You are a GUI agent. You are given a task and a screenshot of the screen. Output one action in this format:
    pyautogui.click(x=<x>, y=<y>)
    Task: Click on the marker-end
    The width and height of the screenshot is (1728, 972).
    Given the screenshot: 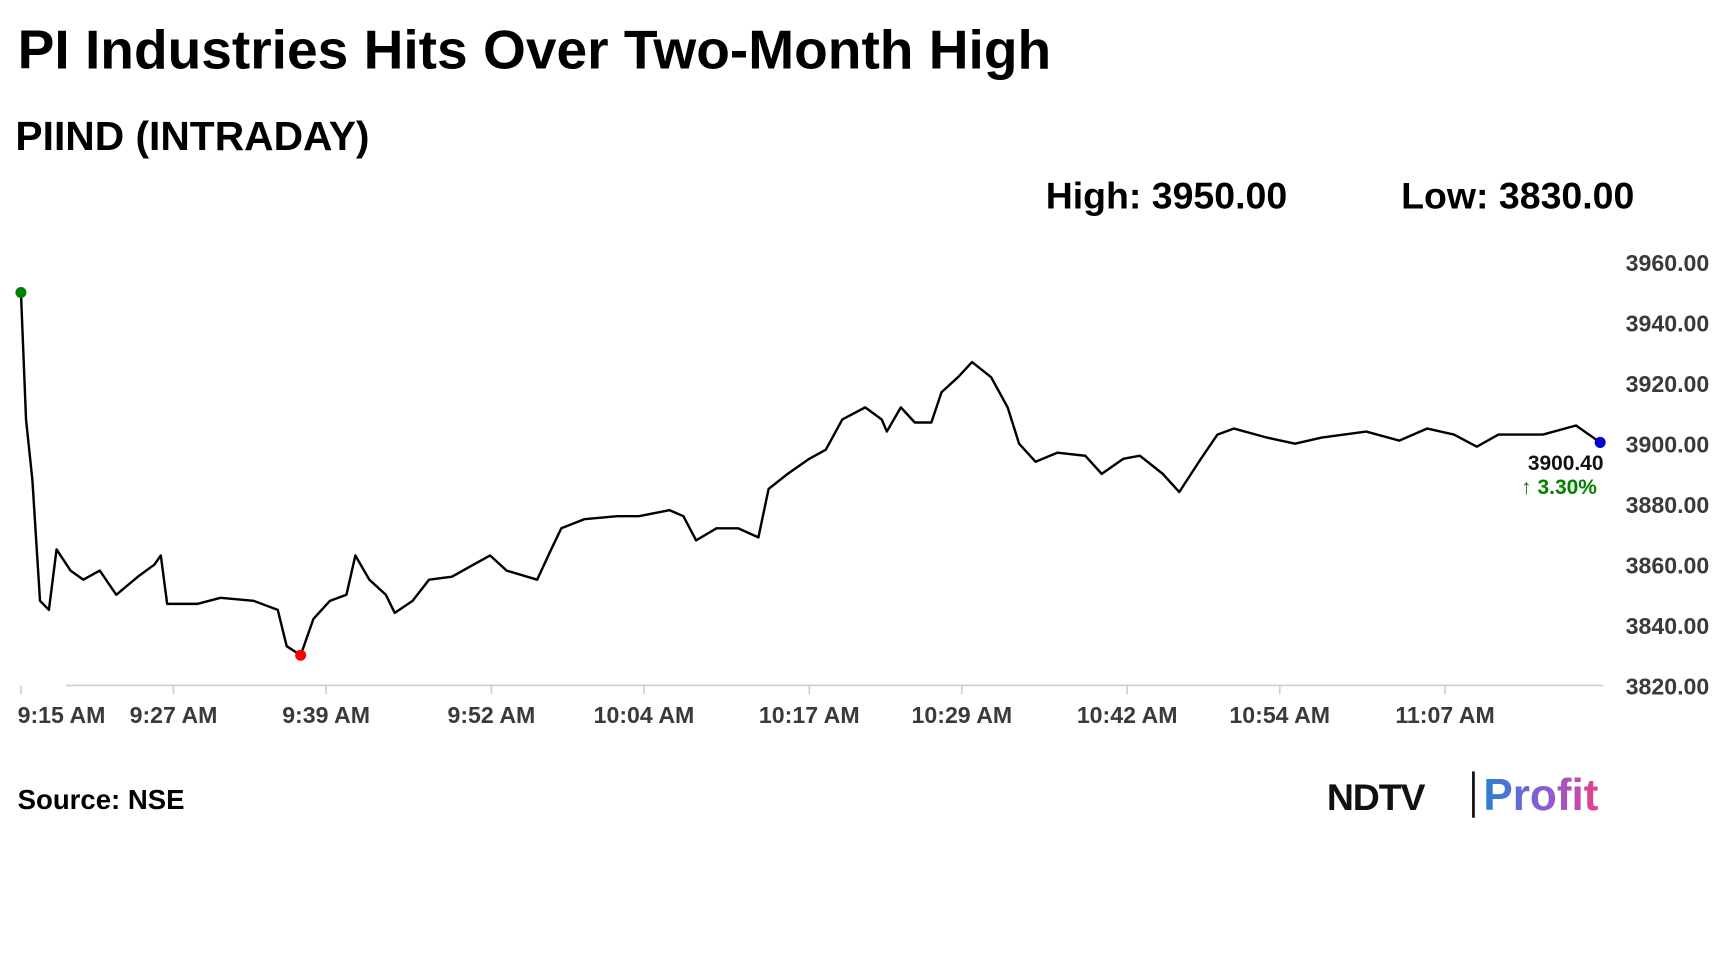 What is the action you would take?
    pyautogui.click(x=1600, y=442)
    